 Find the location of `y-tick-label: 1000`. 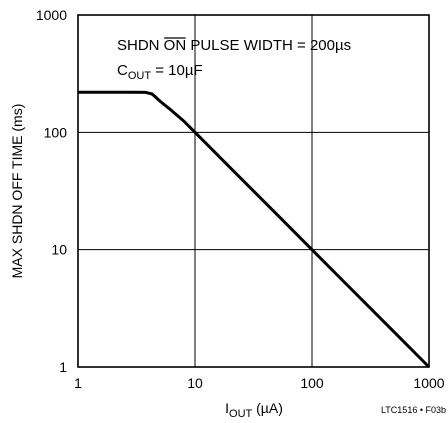

y-tick-label: 1000 is located at coordinates (51, 15).